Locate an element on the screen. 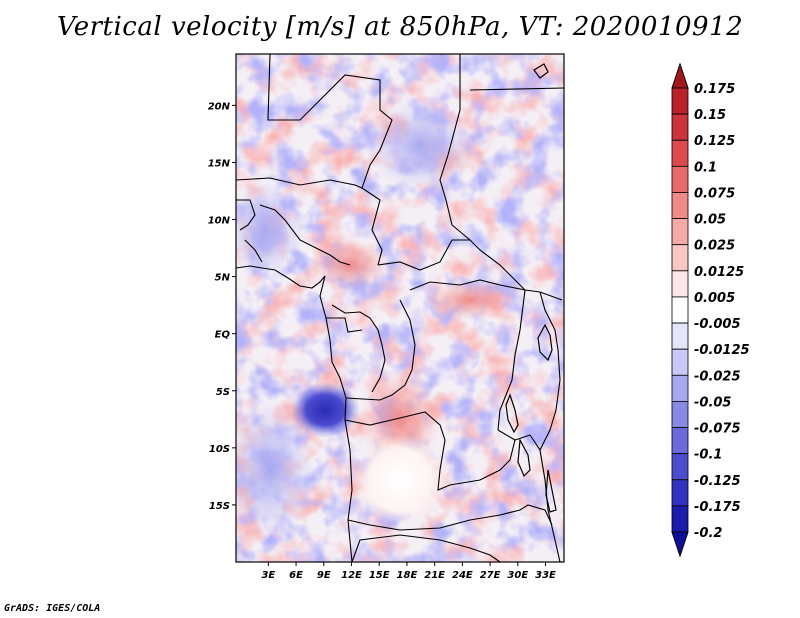 Image resolution: width=800 pixels, height=618 pixels. x-tick-label: 9E is located at coordinates (324, 575).